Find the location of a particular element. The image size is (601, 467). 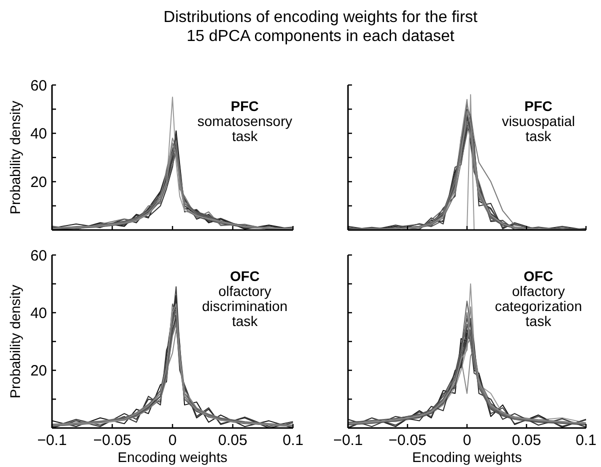

annotation: categorization is located at coordinates (538, 306).